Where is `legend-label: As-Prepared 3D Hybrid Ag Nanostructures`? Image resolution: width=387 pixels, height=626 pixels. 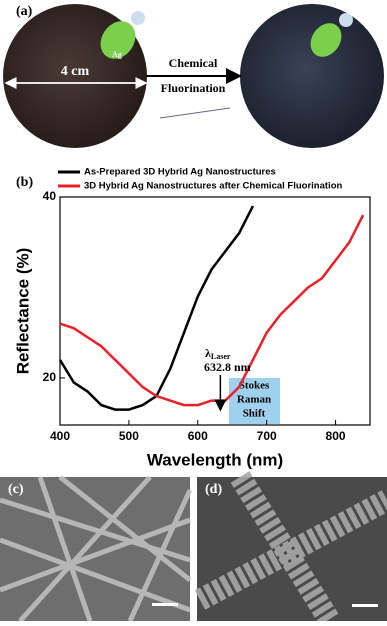
legend-label: As-Prepared 3D Hybrid Ag Nanostructures is located at coordinates (180, 172).